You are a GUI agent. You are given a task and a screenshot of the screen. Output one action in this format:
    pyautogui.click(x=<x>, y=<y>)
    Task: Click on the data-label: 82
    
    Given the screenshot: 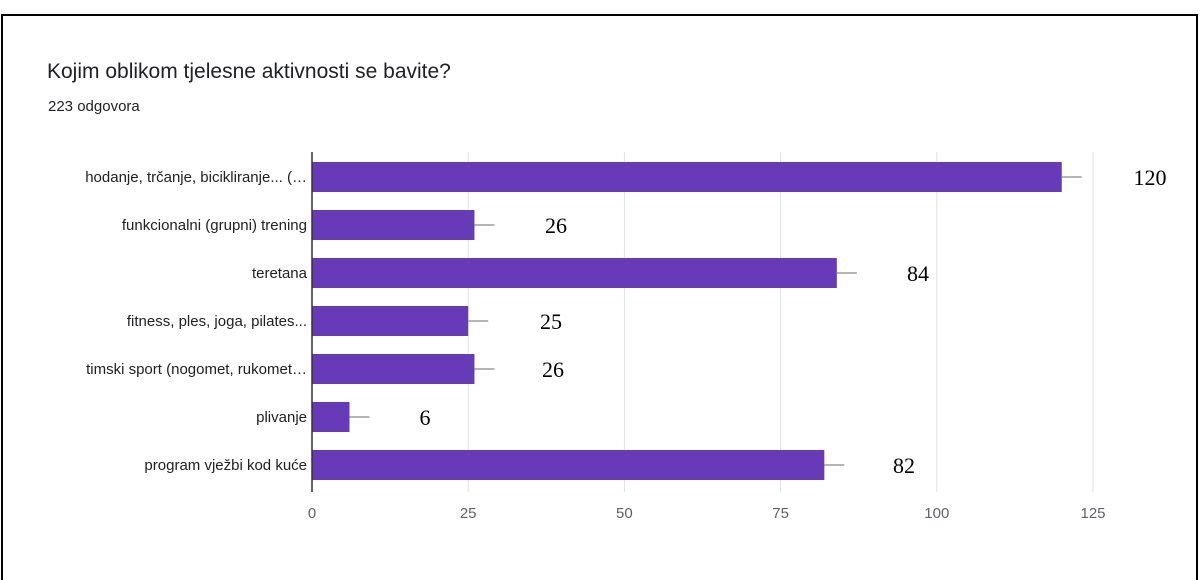 What is the action you would take?
    pyautogui.click(x=904, y=465)
    